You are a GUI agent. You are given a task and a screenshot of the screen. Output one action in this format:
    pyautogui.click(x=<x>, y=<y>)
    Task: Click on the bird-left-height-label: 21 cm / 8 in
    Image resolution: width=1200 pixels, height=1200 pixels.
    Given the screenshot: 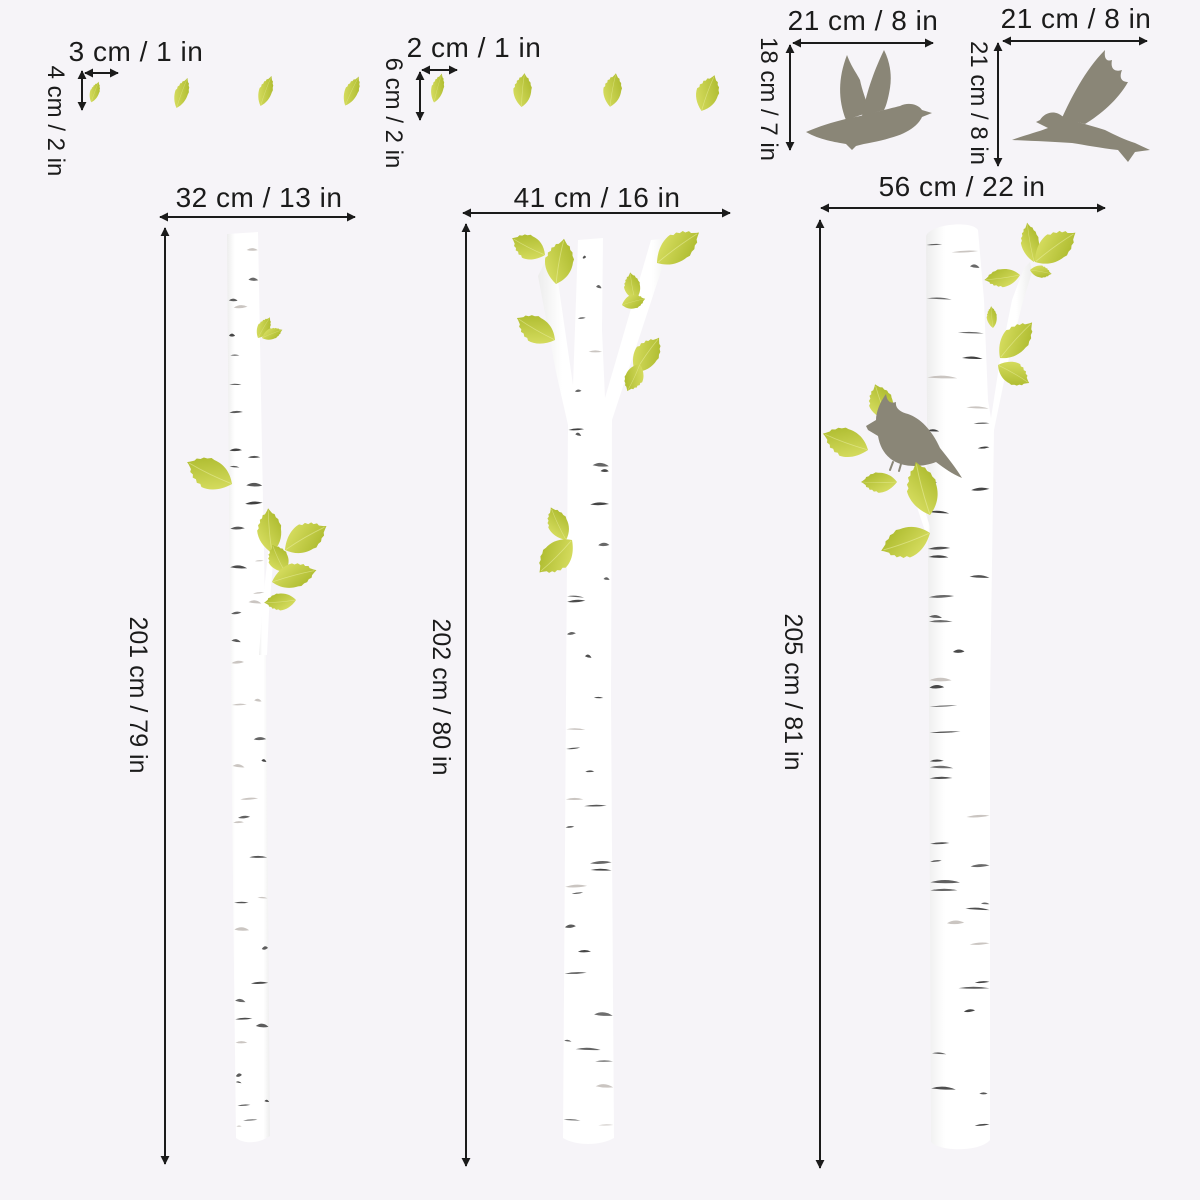 What is the action you would take?
    pyautogui.click(x=978, y=103)
    